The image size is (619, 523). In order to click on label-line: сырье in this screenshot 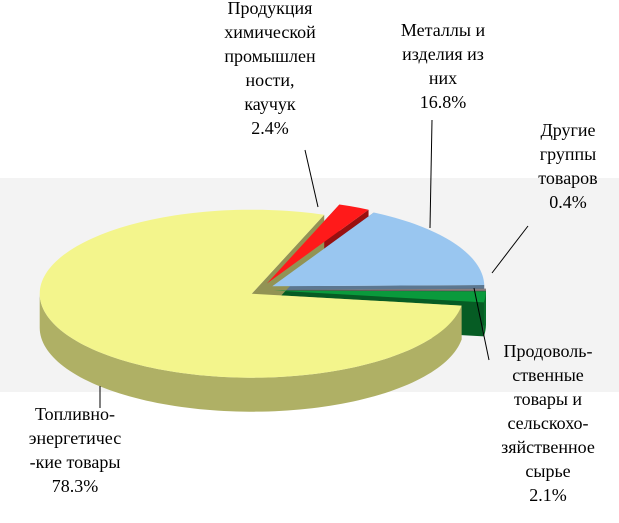, I will do `click(547, 471)`.